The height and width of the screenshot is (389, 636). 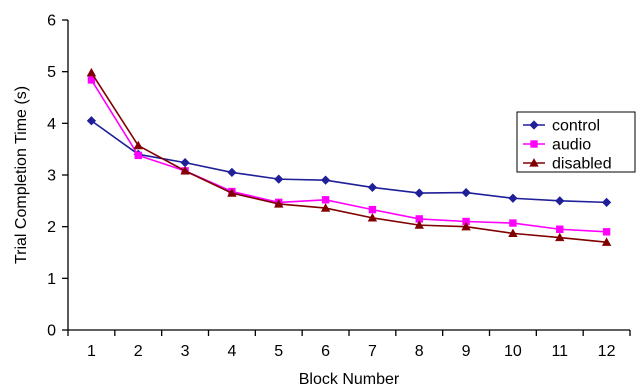 What do you see at coordinates (51, 72) in the screenshot?
I see `y-tick-label: 5` at bounding box center [51, 72].